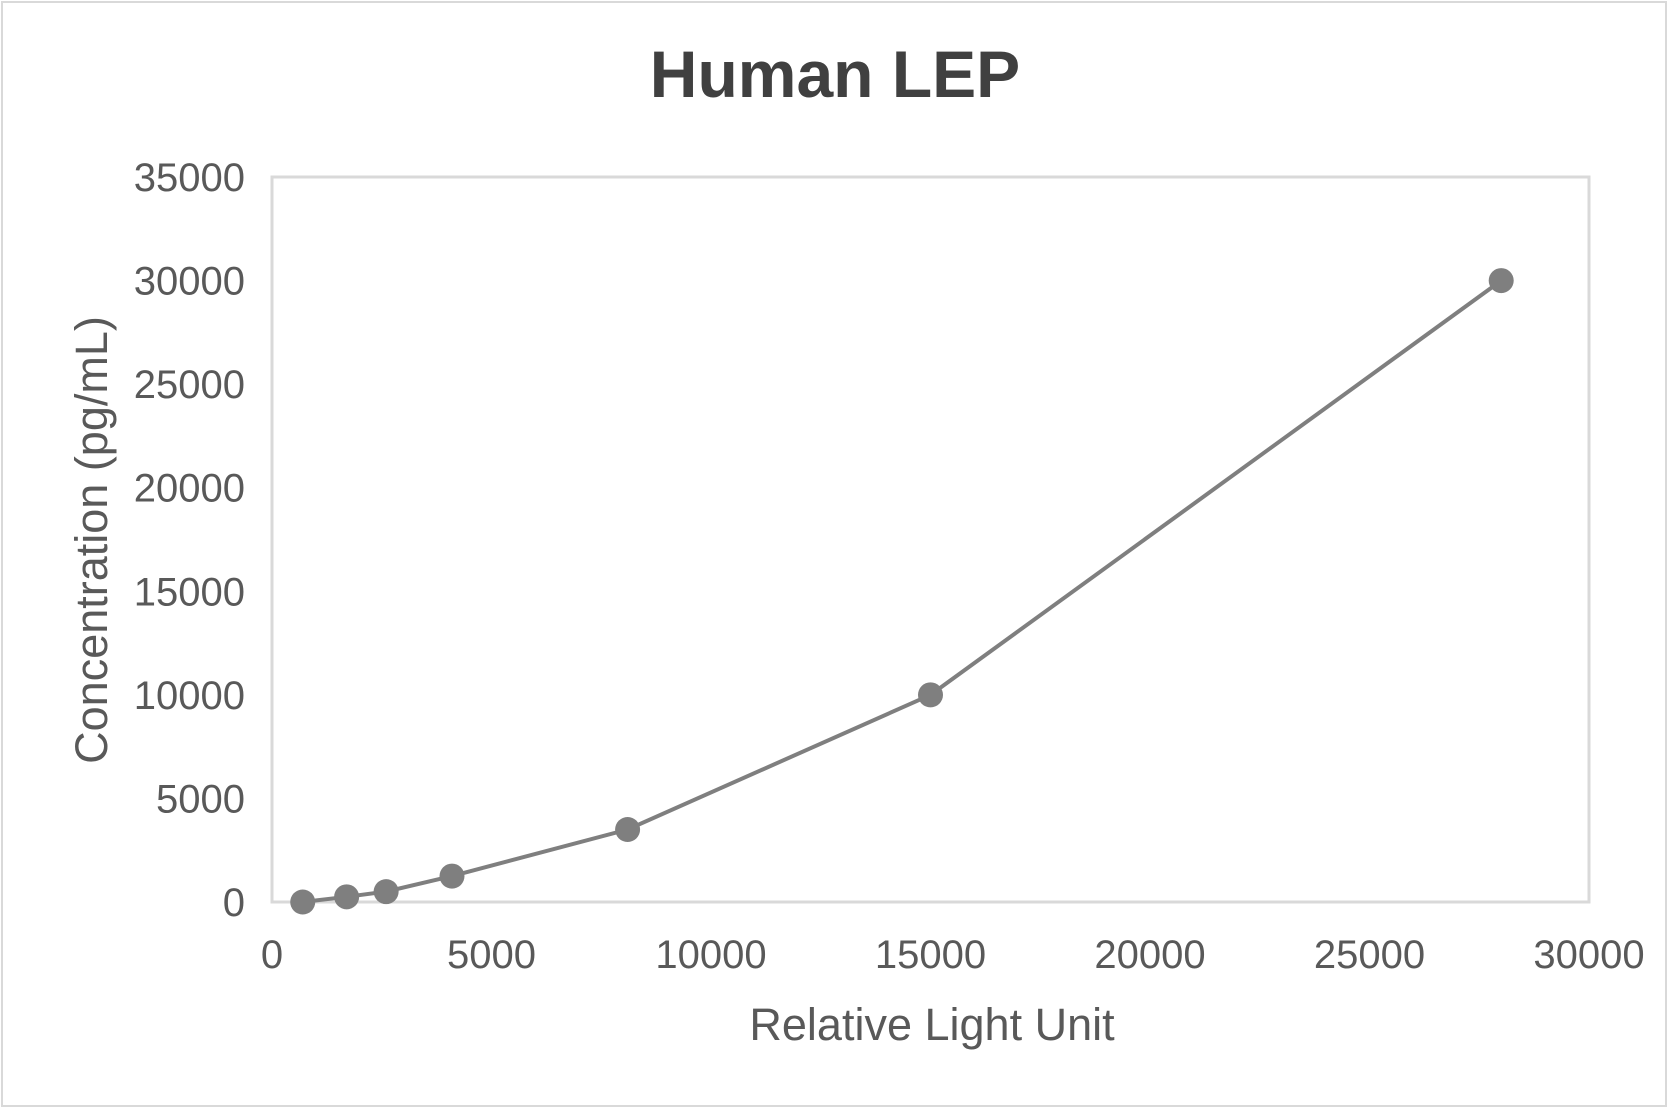  Describe the element at coordinates (189, 489) in the screenshot. I see `y-tick-label: 20000` at that location.